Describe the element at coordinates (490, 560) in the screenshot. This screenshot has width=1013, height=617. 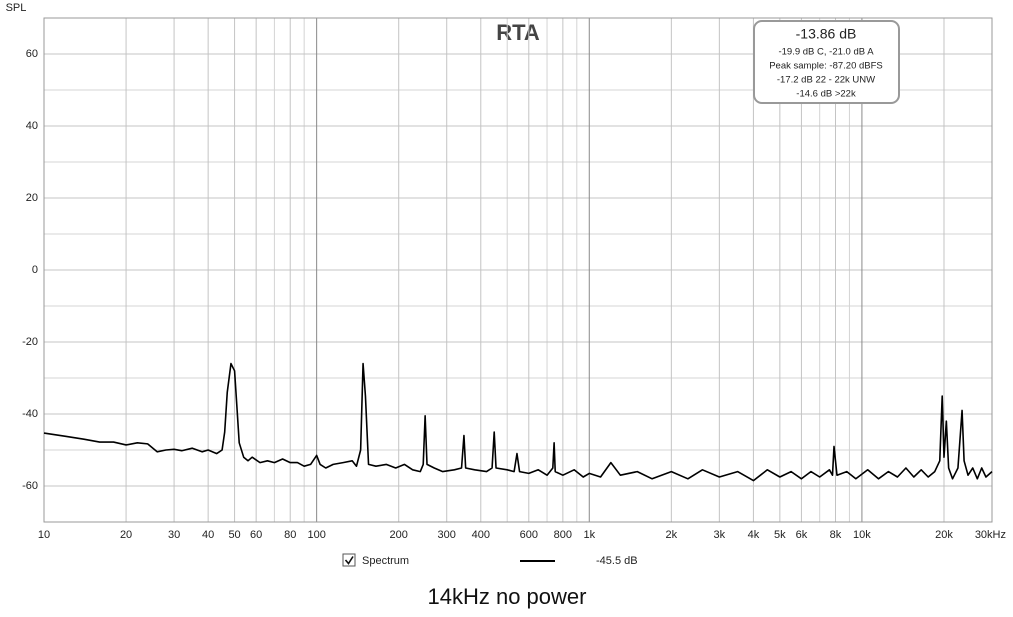
I see `legend: Spectrum -45.5 dB` at that location.